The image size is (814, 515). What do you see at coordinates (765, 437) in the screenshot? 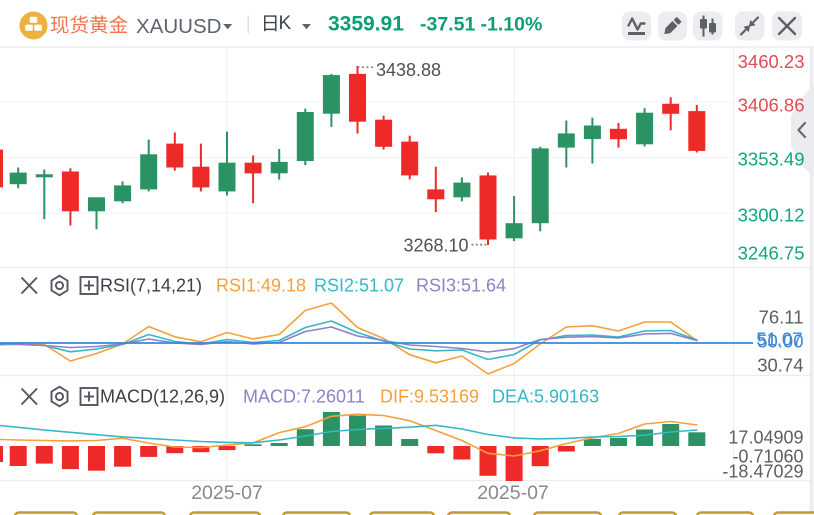
I see `svg-text: 17.04909` at bounding box center [765, 437].